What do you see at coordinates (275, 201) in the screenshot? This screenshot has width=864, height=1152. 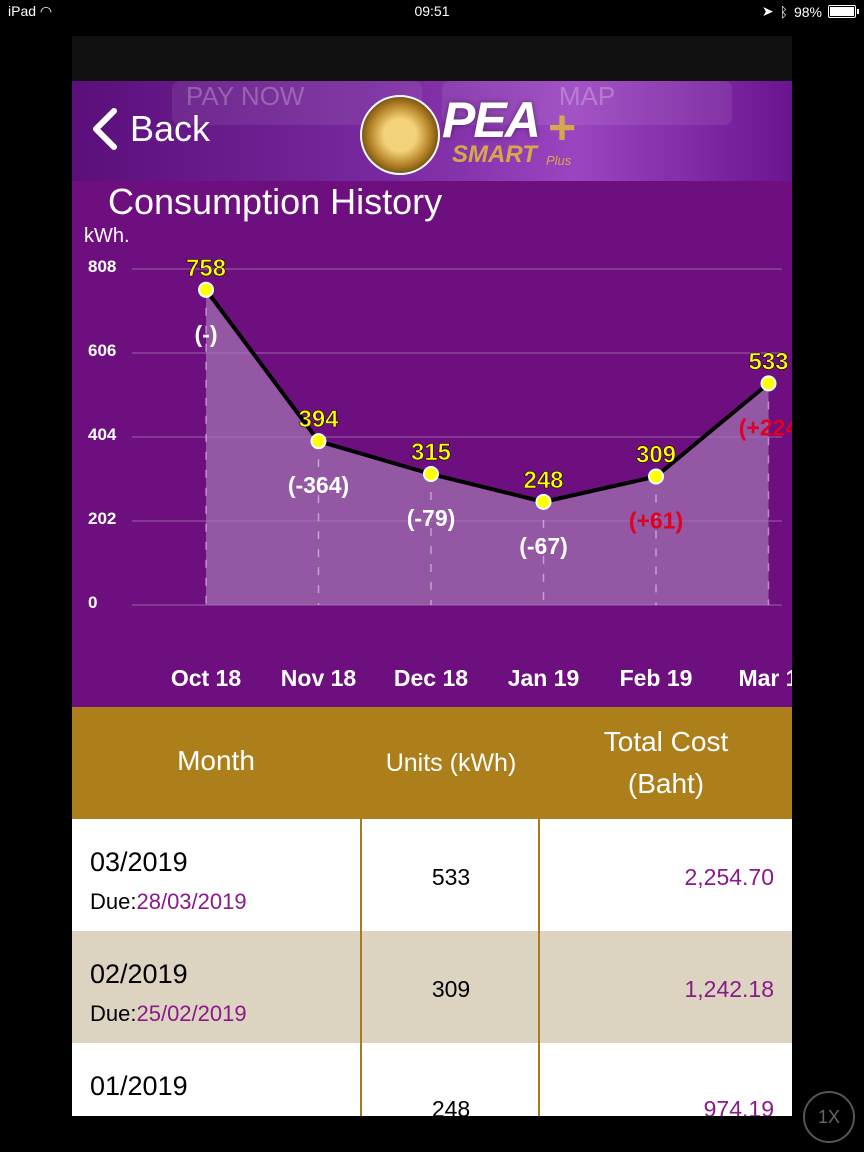 I see `chart-title: Consumption History` at bounding box center [275, 201].